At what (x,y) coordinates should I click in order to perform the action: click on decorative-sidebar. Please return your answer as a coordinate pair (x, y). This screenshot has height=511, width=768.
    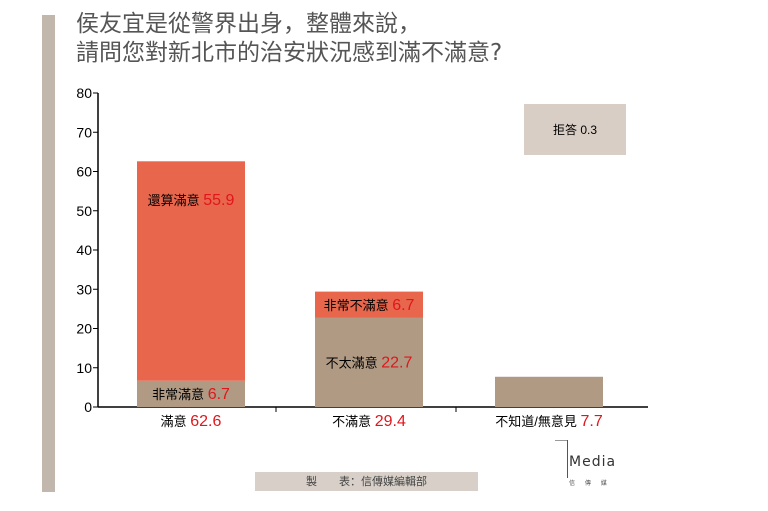
    Looking at the image, I should click on (48, 253).